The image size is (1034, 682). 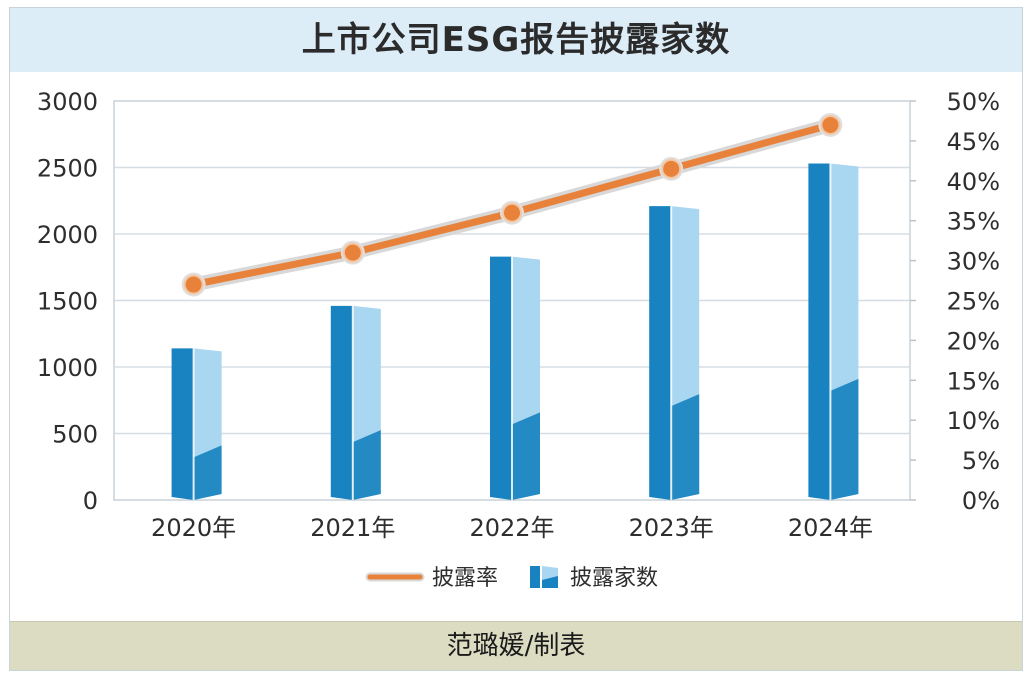 I want to click on y-left-tick-label: 1500, so click(x=67, y=302).